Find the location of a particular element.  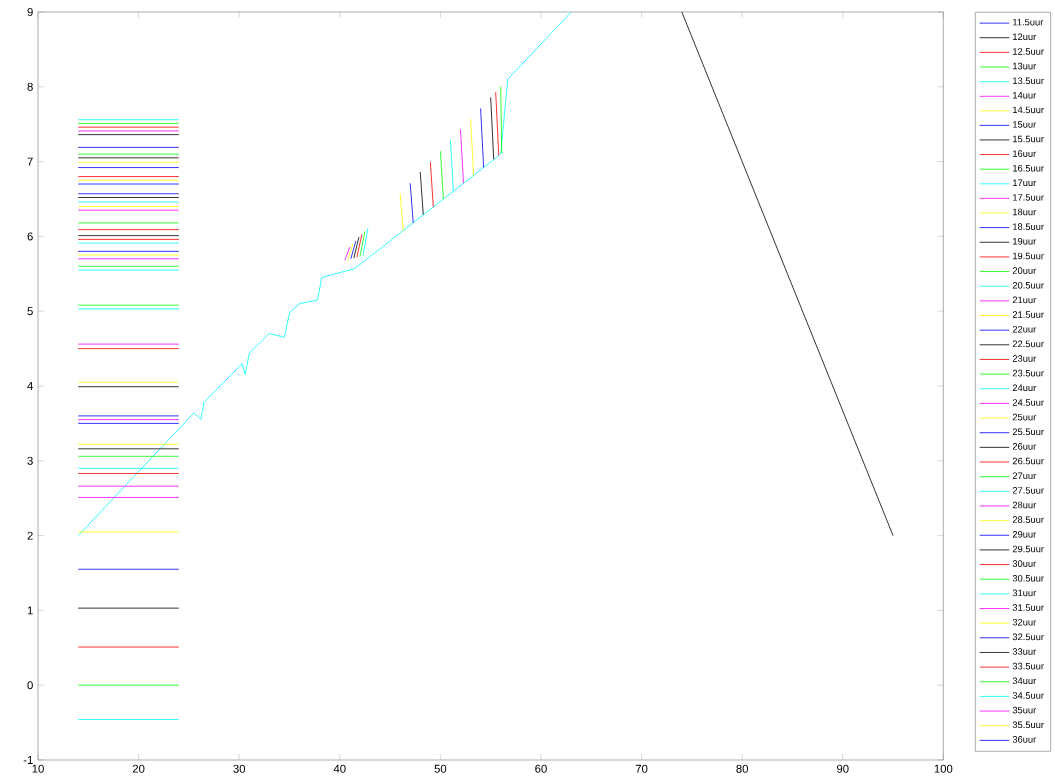

legend-label: 35uur is located at coordinates (1024, 710).